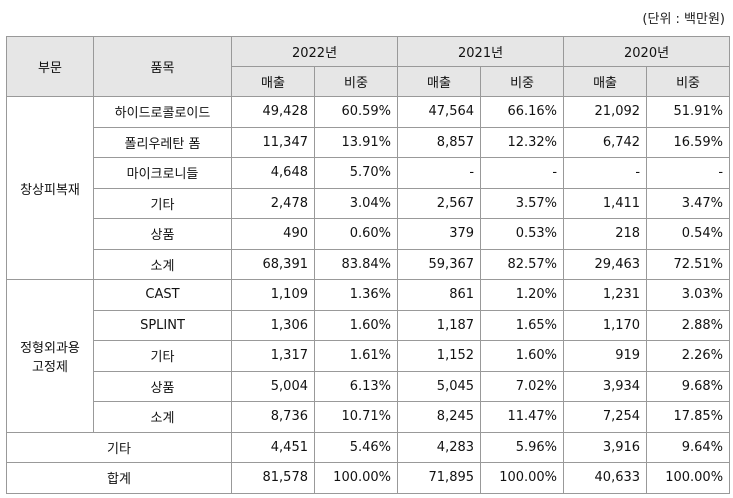 The width and height of the screenshot is (733, 498). What do you see at coordinates (439, 203) in the screenshot?
I see `value-cell: 2,567` at bounding box center [439, 203].